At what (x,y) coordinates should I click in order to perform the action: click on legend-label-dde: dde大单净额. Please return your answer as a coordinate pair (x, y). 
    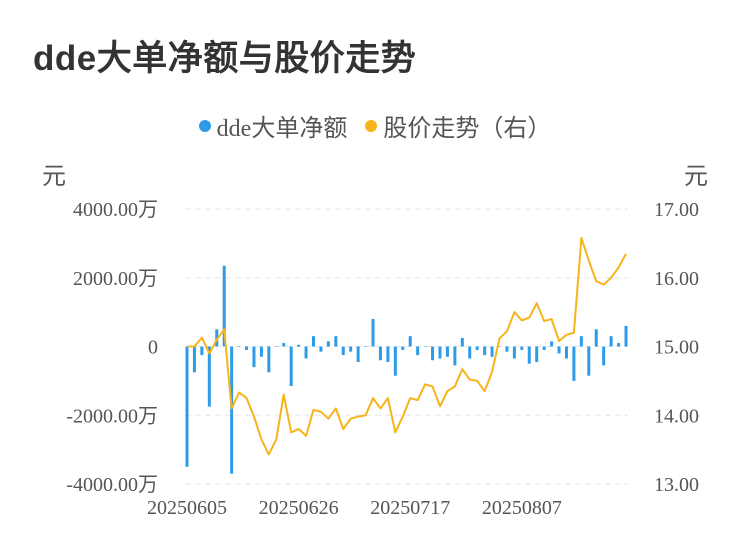
    Looking at the image, I should click on (282, 129).